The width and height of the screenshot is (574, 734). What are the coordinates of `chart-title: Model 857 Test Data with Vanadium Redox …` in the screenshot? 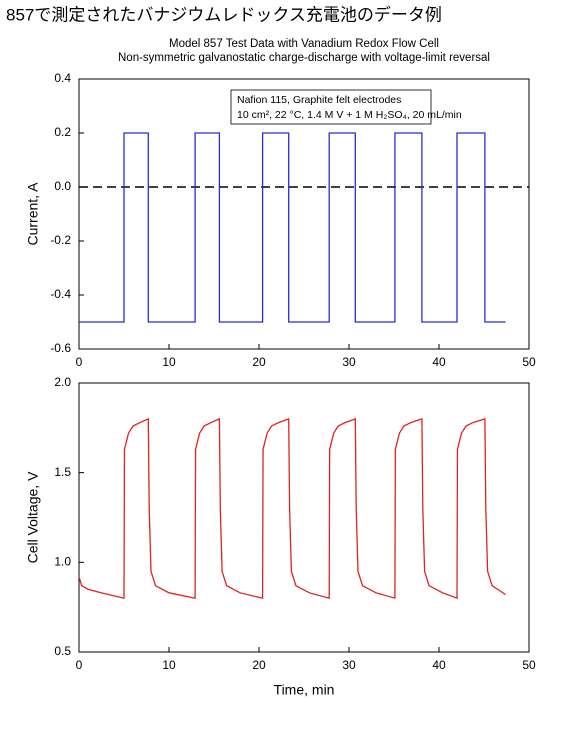 It's located at (304, 44).